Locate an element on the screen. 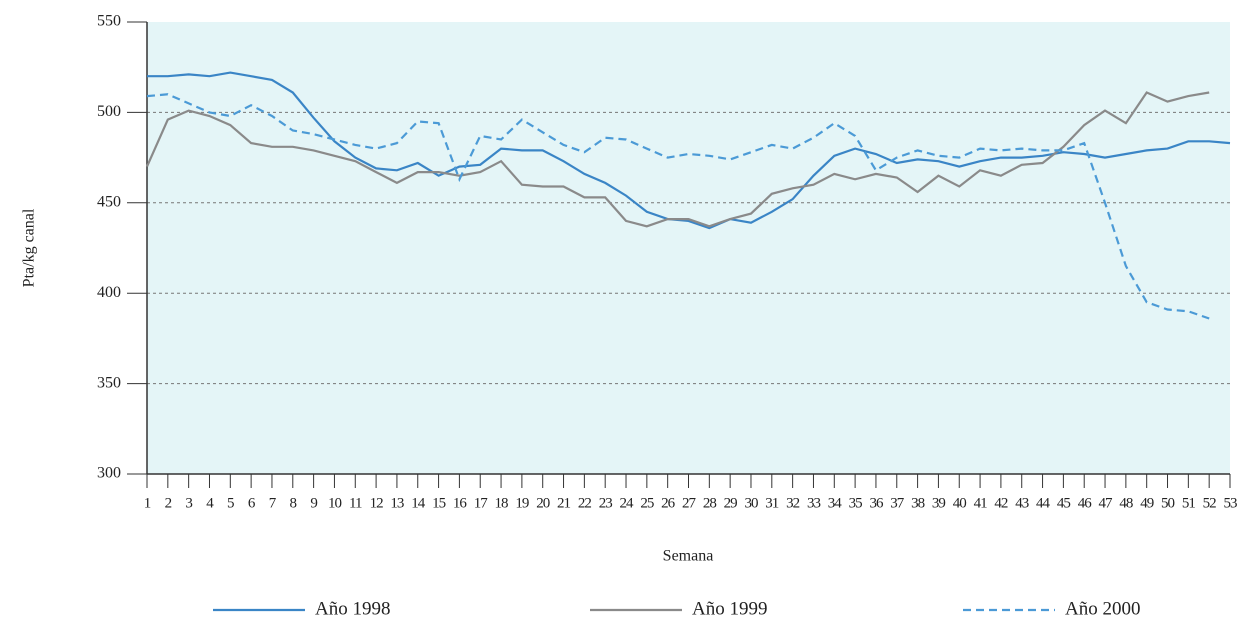 This screenshot has height=627, width=1242. y-tick-label: 550 is located at coordinates (109, 21).